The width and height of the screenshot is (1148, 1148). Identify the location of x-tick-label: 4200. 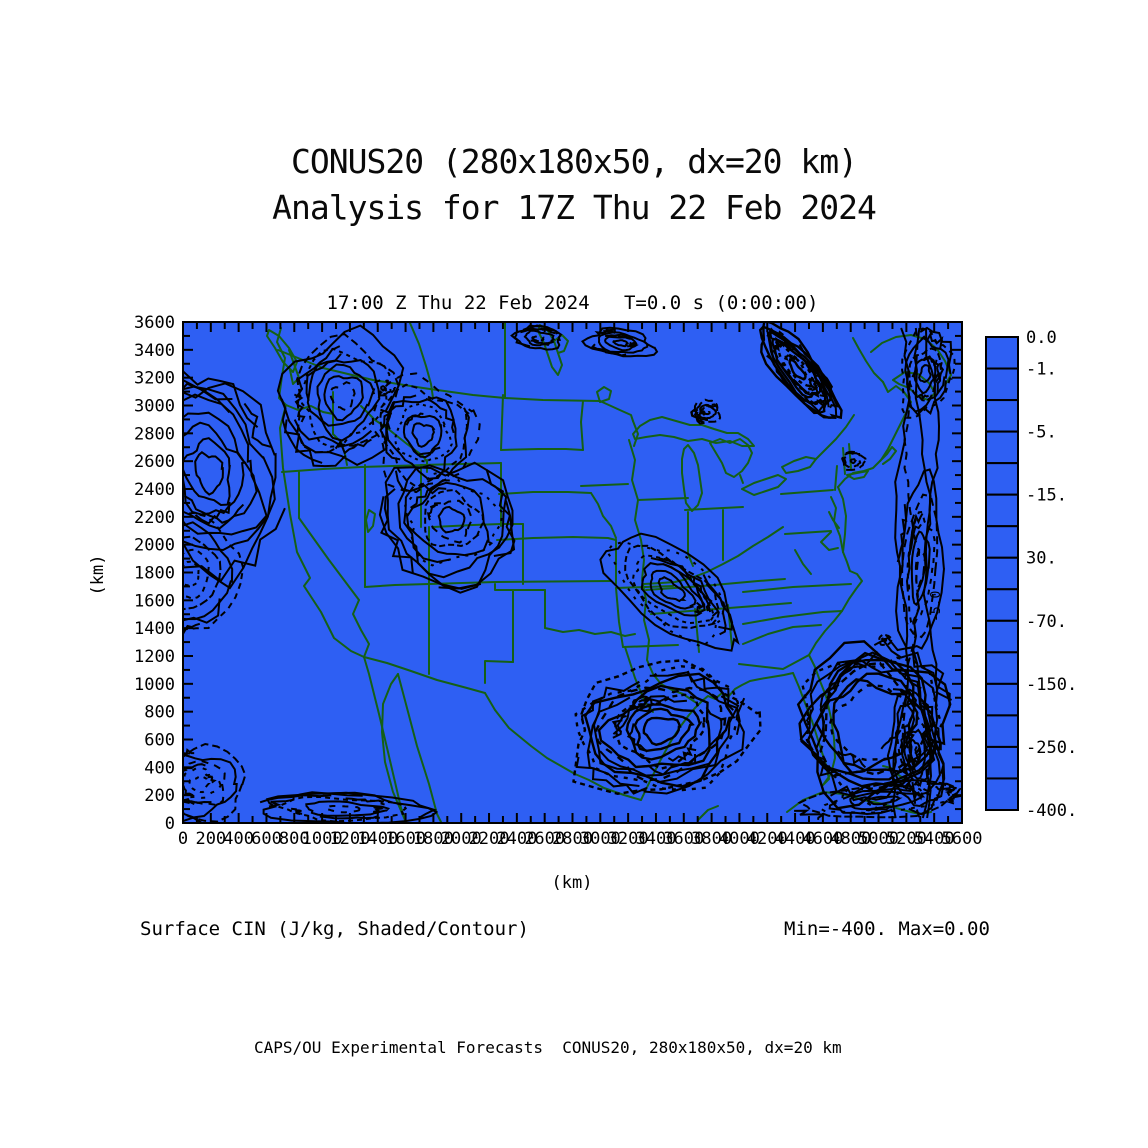
(767, 839).